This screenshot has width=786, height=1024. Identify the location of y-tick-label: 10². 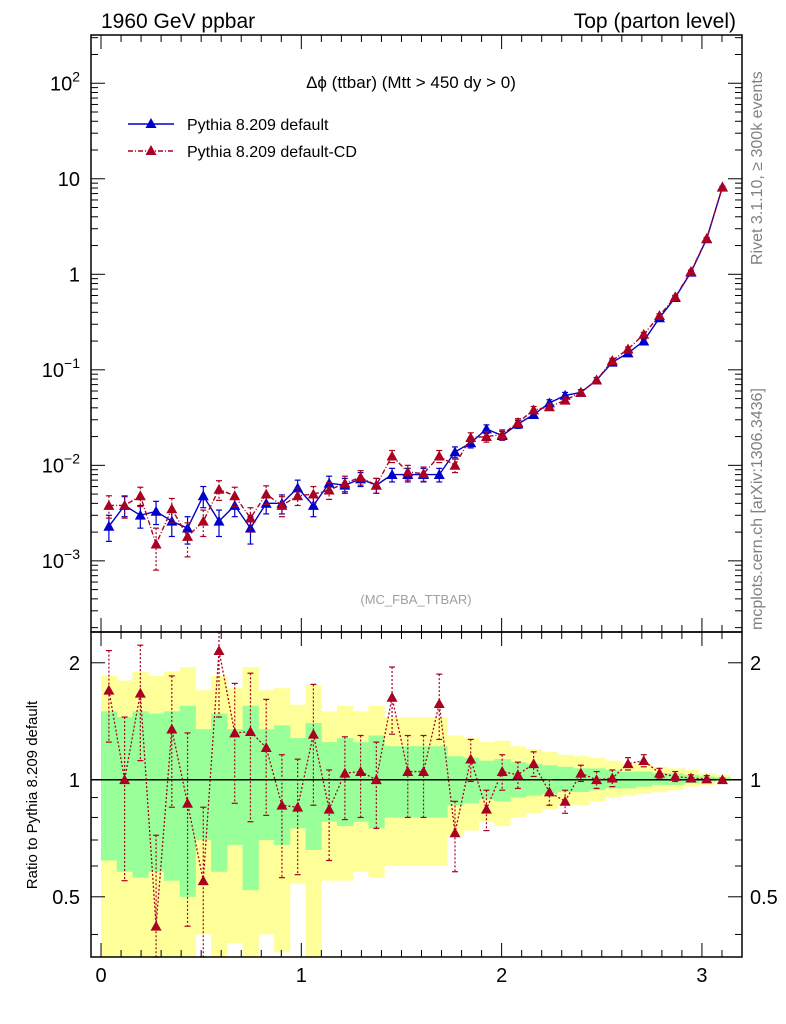
(65, 81).